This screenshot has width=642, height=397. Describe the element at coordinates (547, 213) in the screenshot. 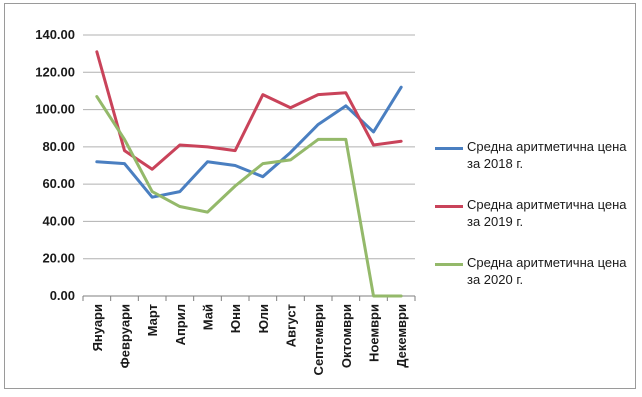

I see `legend-label-2019: Средна аритметична цена за 2019 г.` at that location.